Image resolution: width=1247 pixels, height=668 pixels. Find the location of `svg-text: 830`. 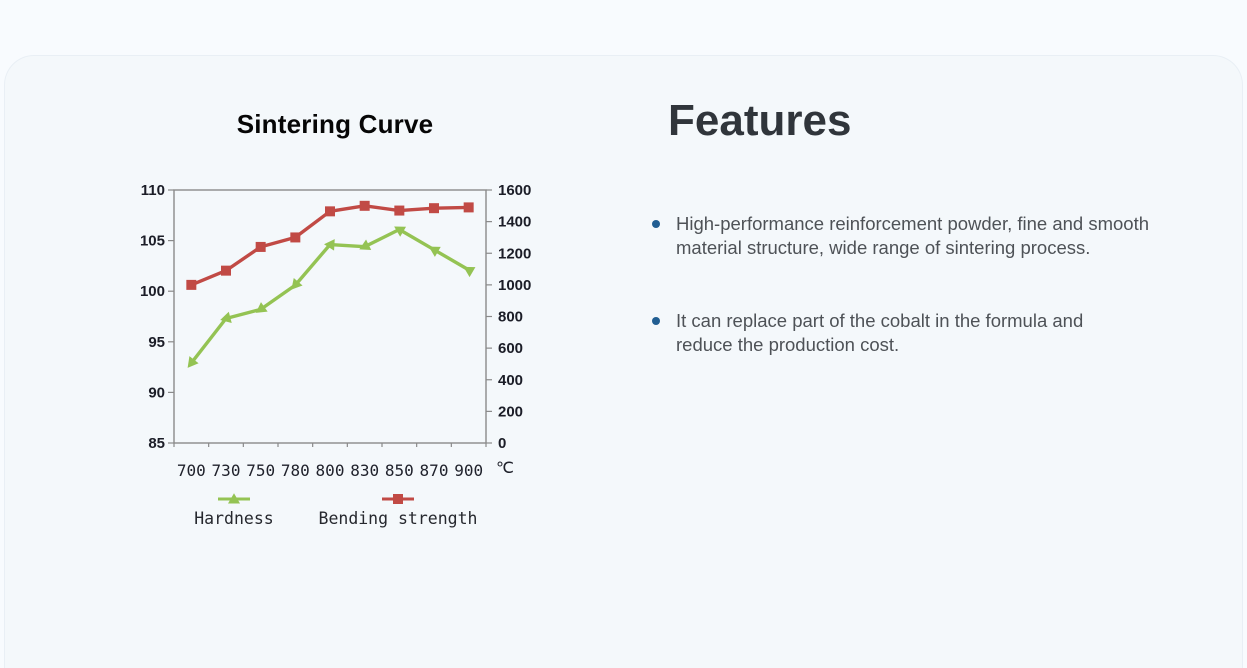

svg-text: 830 is located at coordinates (364, 470).